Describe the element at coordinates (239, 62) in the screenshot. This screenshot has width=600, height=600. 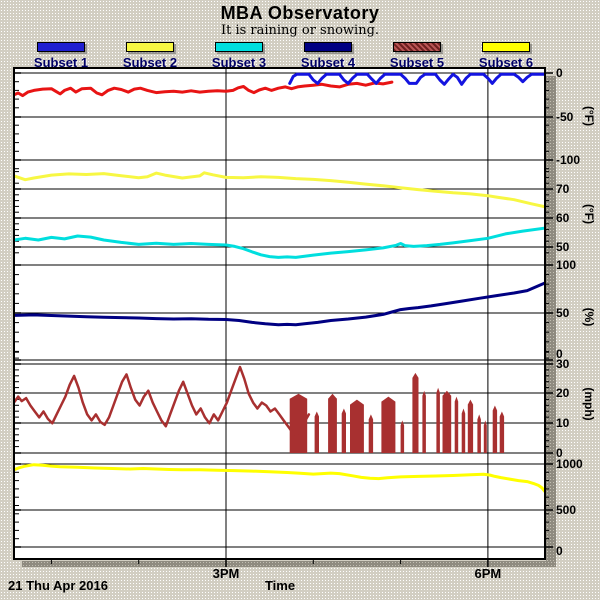
I see `legend-label: Subset 3` at that location.